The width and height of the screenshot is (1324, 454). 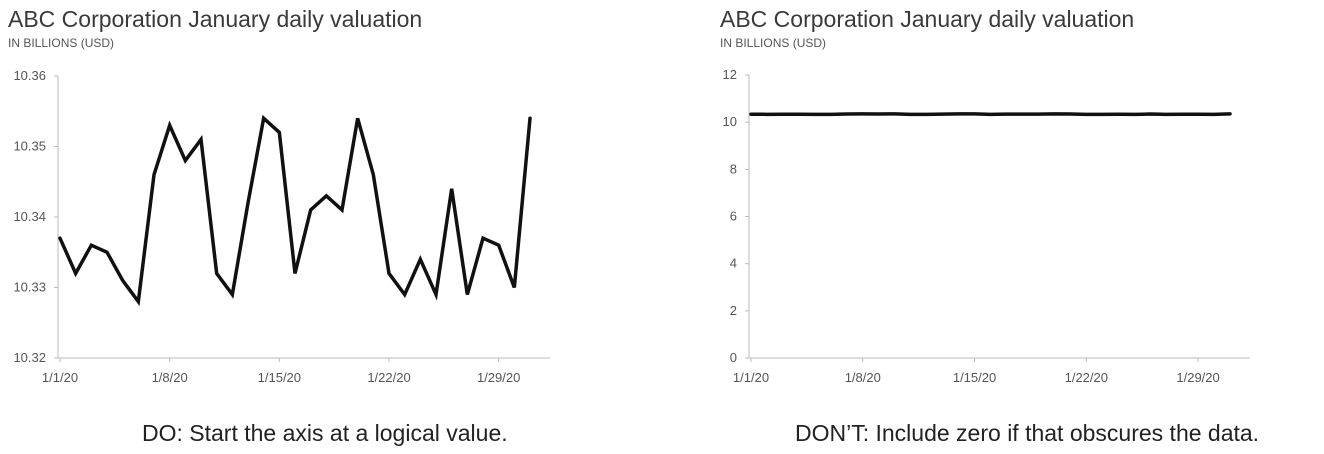 What do you see at coordinates (325, 433) in the screenshot?
I see `caption-do: DO: Start the axis at a logical value.` at bounding box center [325, 433].